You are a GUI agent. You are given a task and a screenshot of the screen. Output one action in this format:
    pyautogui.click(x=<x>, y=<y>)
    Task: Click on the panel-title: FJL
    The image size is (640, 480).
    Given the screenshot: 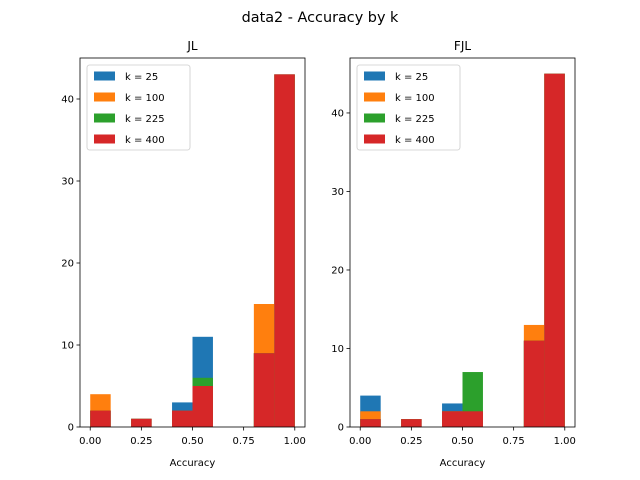 What is the action you would take?
    pyautogui.click(x=462, y=46)
    